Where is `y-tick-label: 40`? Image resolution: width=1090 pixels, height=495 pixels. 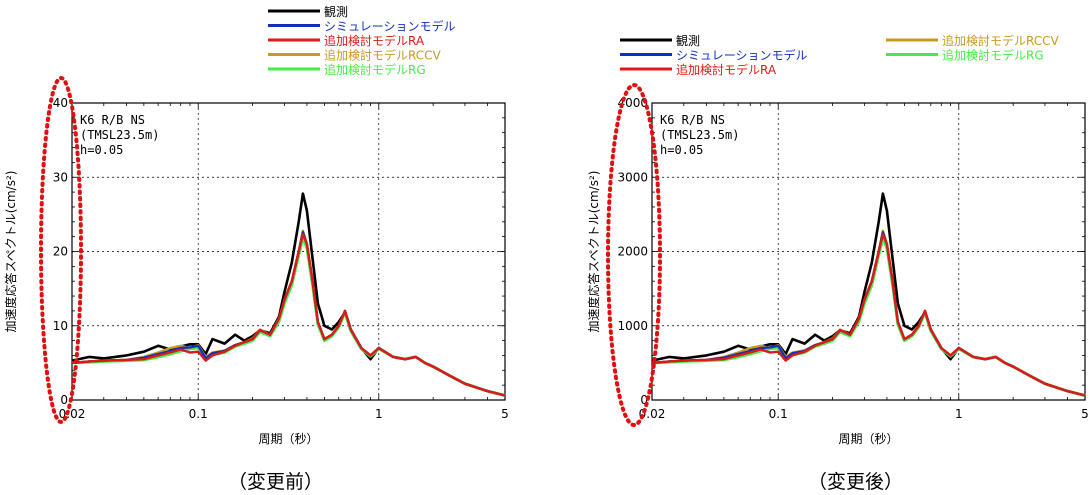
y-tick-label: 40 is located at coordinates (60, 103).